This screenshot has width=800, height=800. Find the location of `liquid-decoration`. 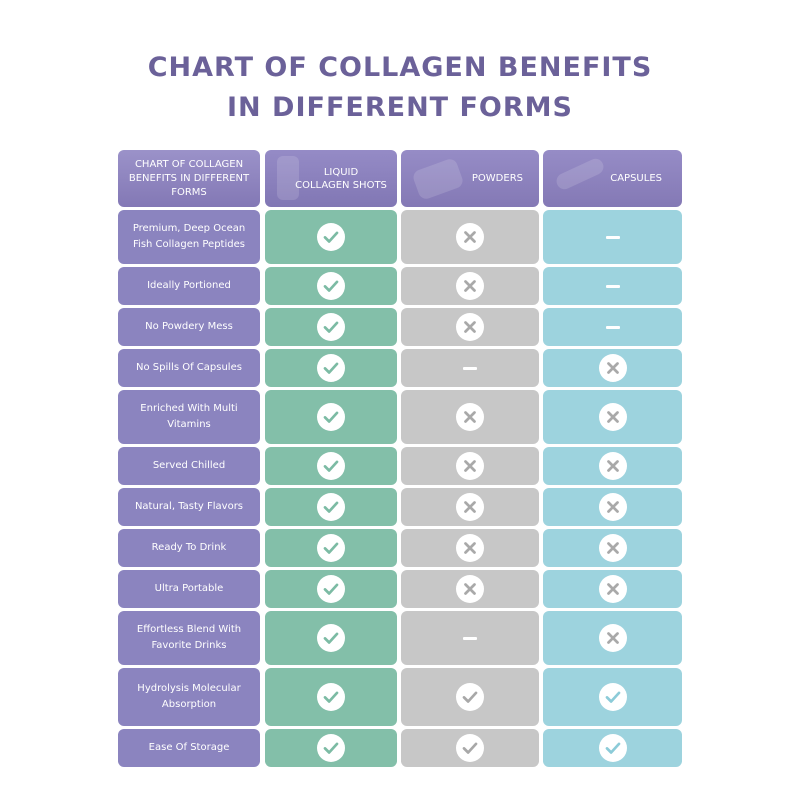

liquid-decoration is located at coordinates (288, 178).